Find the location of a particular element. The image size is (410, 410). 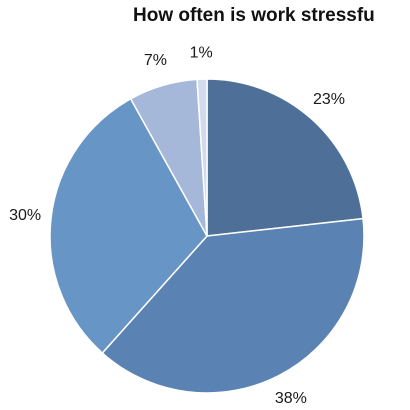

pie-label-7pct: 7% is located at coordinates (155, 60).